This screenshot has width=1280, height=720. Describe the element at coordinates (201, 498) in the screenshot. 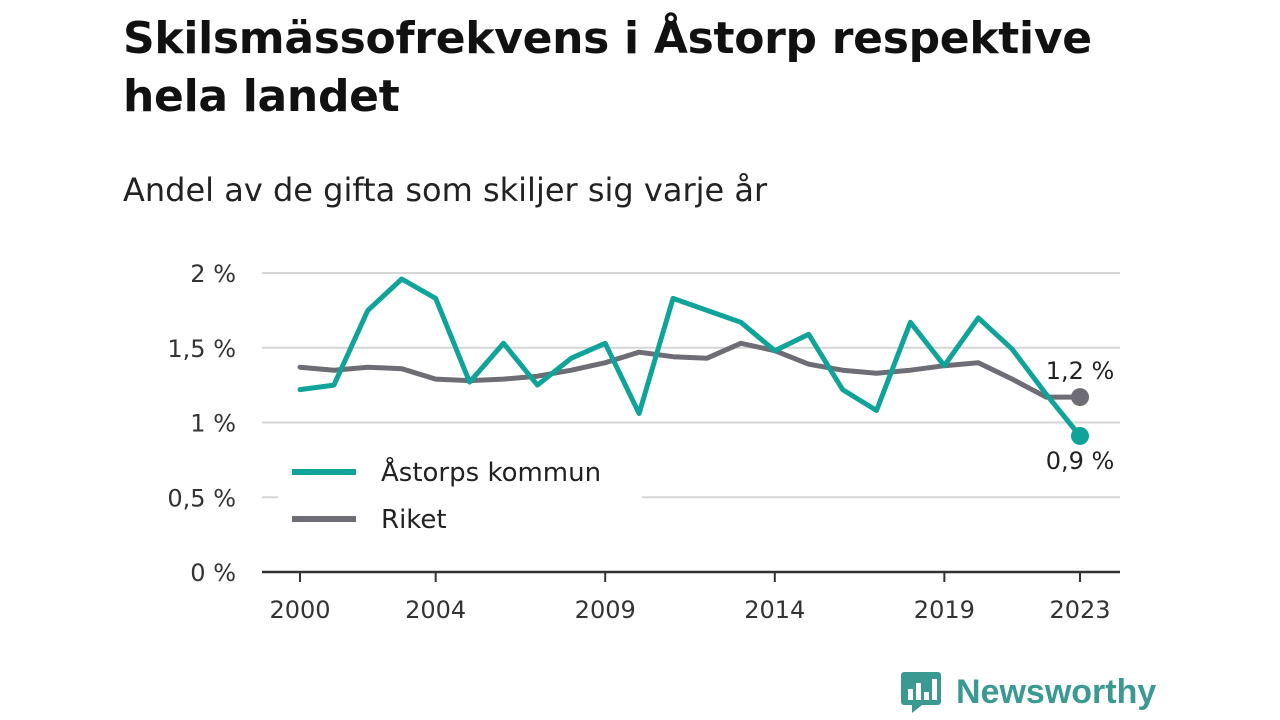

I see `y-tick-label: 0,5 %` at that location.